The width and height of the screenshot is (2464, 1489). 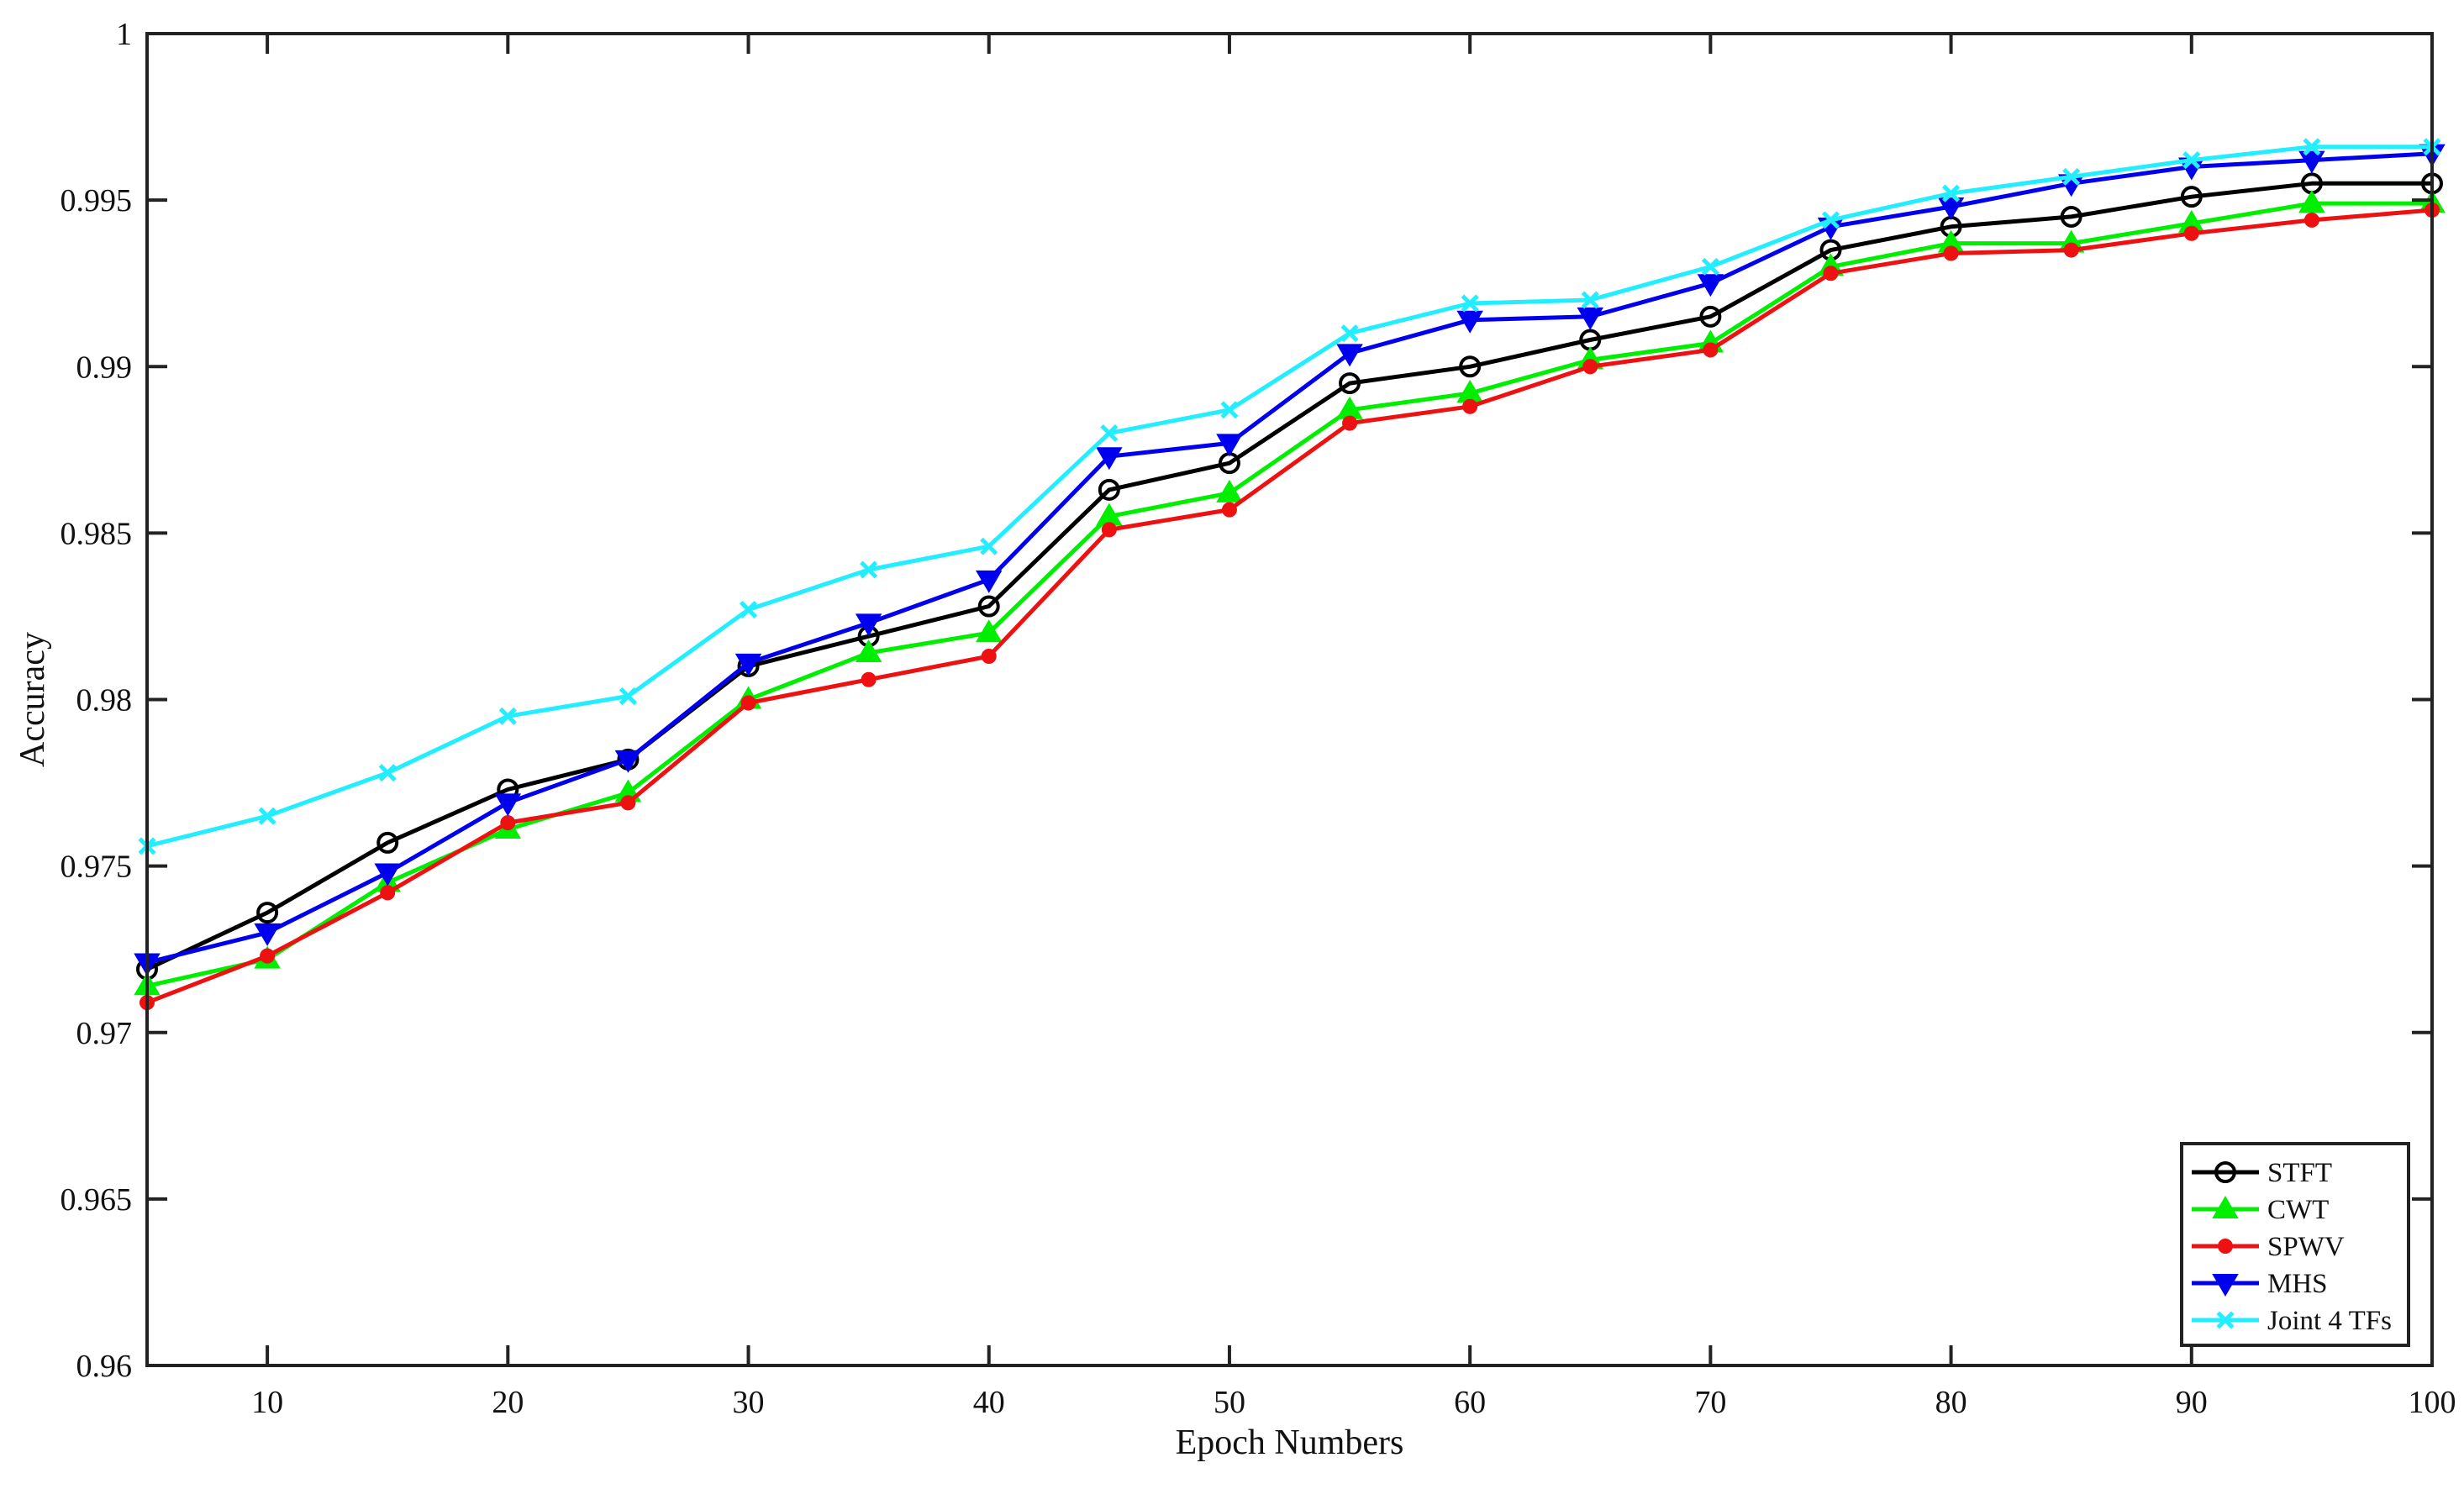 I want to click on y-tick-label: 0.98, so click(x=104, y=700).